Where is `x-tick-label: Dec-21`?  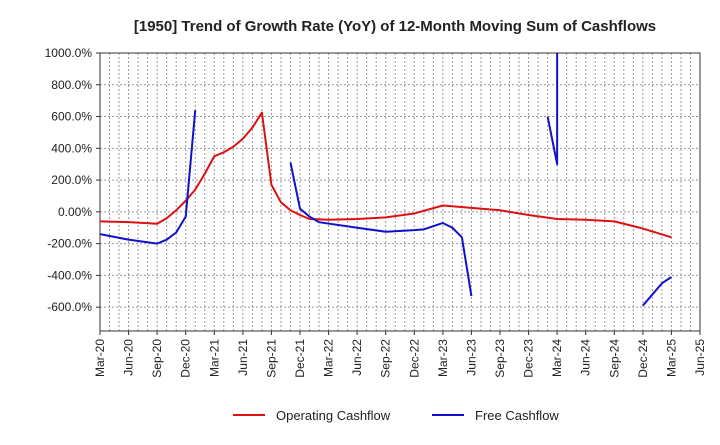 x-tick-label: Dec-21 is located at coordinates (300, 358).